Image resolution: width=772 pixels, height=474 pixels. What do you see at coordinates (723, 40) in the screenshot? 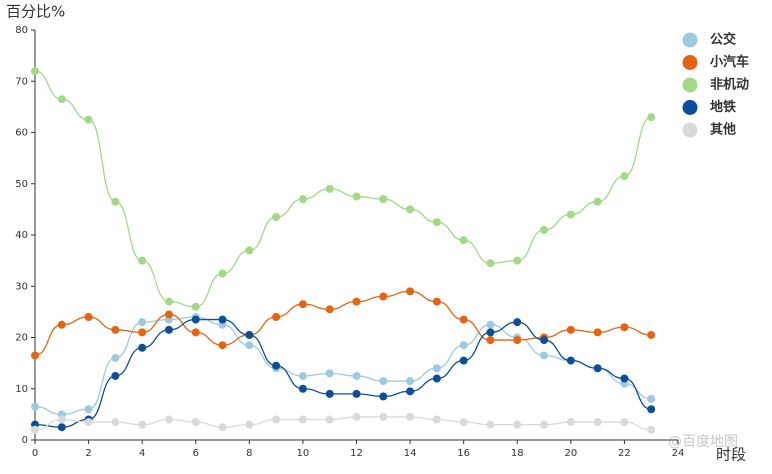
I see `legend-label: 公交` at bounding box center [723, 40].